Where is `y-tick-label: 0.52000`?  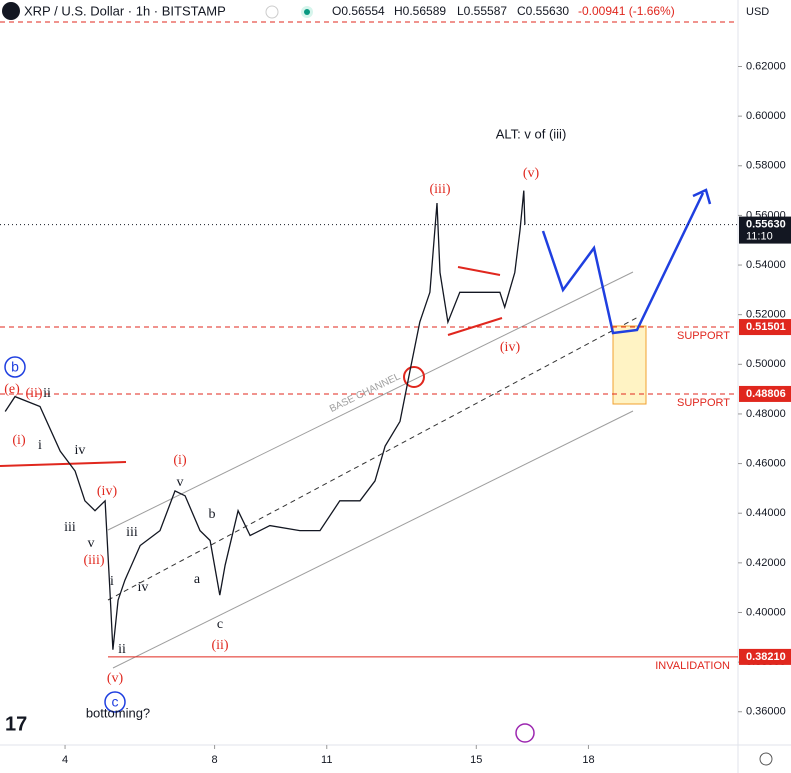 y-tick-label: 0.52000 is located at coordinates (766, 315).